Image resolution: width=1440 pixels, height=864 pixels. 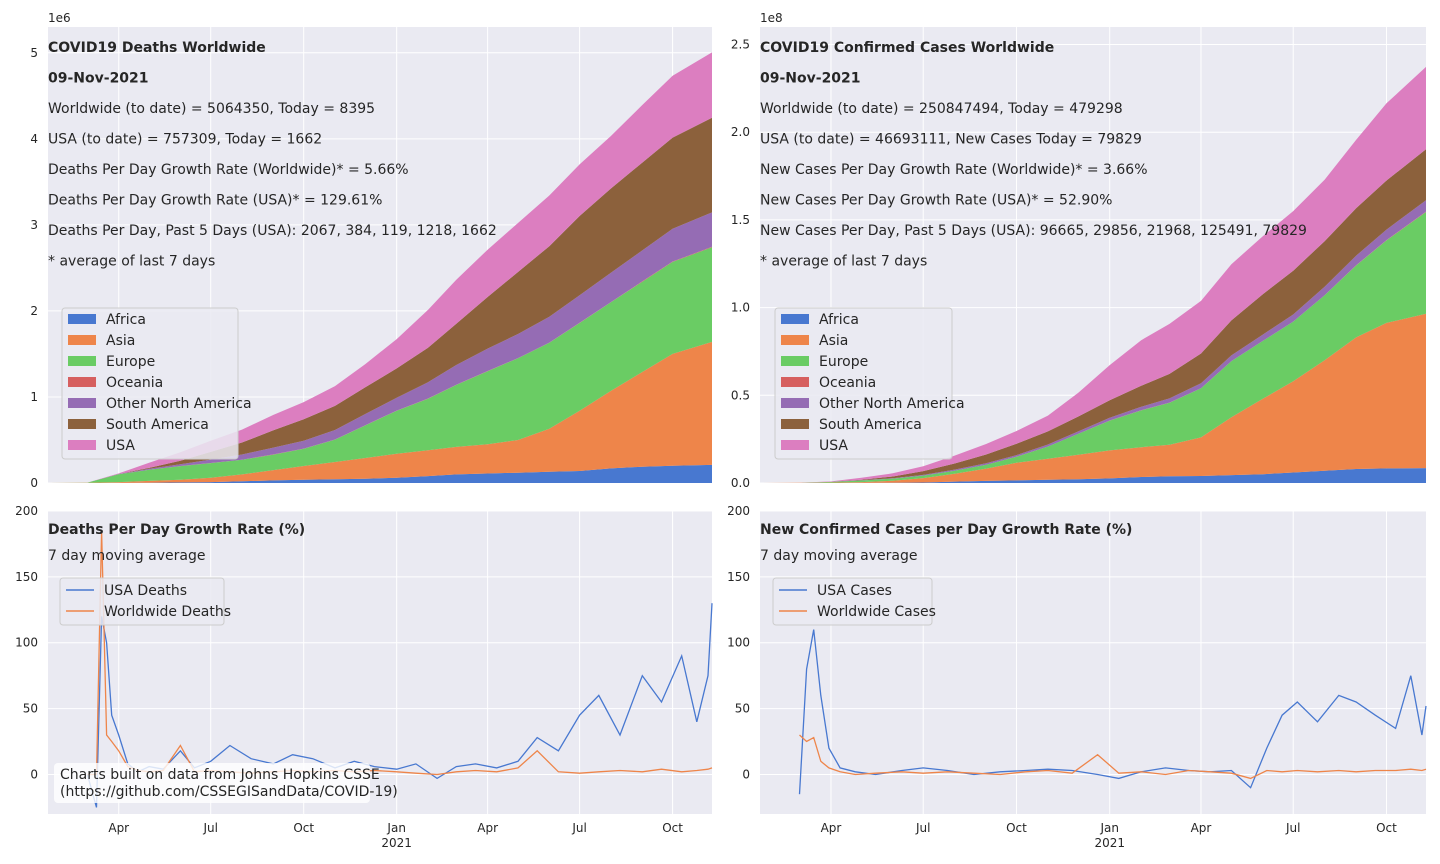 I want to click on legend-label: South America, so click(x=870, y=425).